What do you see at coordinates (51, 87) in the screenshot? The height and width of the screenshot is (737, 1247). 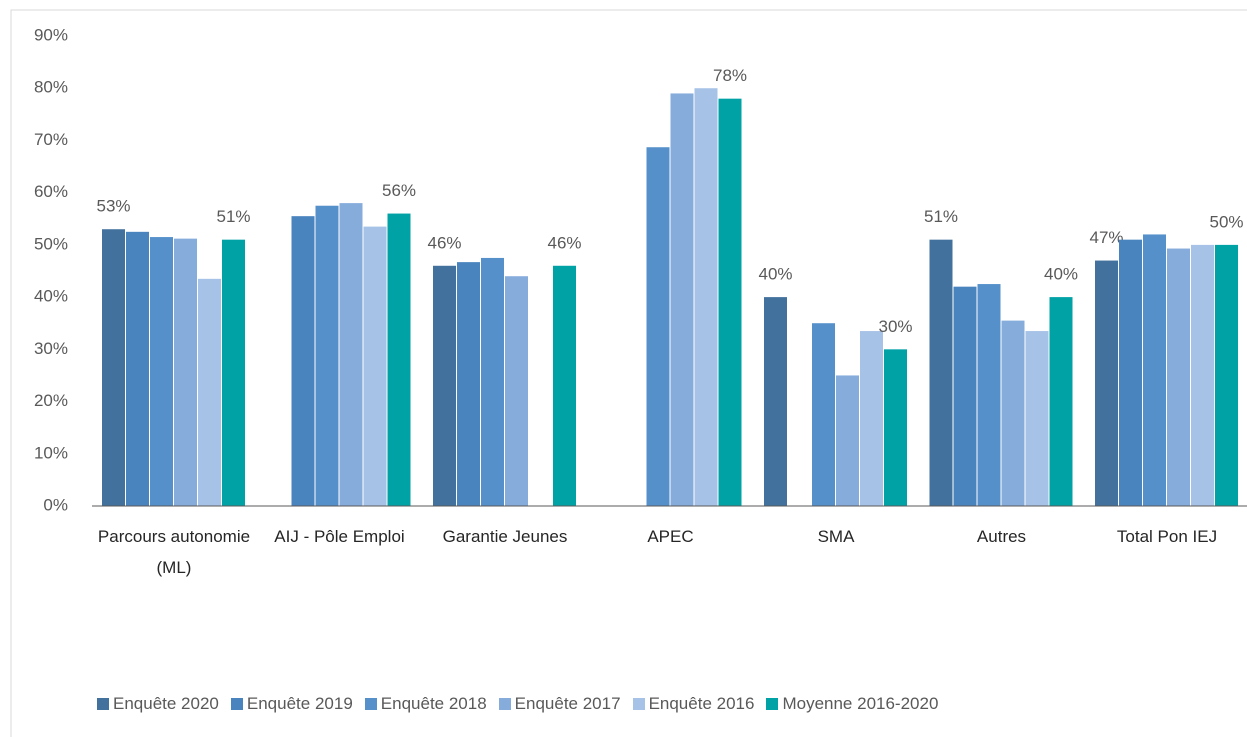 I see `y-tick-label: 80%` at bounding box center [51, 87].